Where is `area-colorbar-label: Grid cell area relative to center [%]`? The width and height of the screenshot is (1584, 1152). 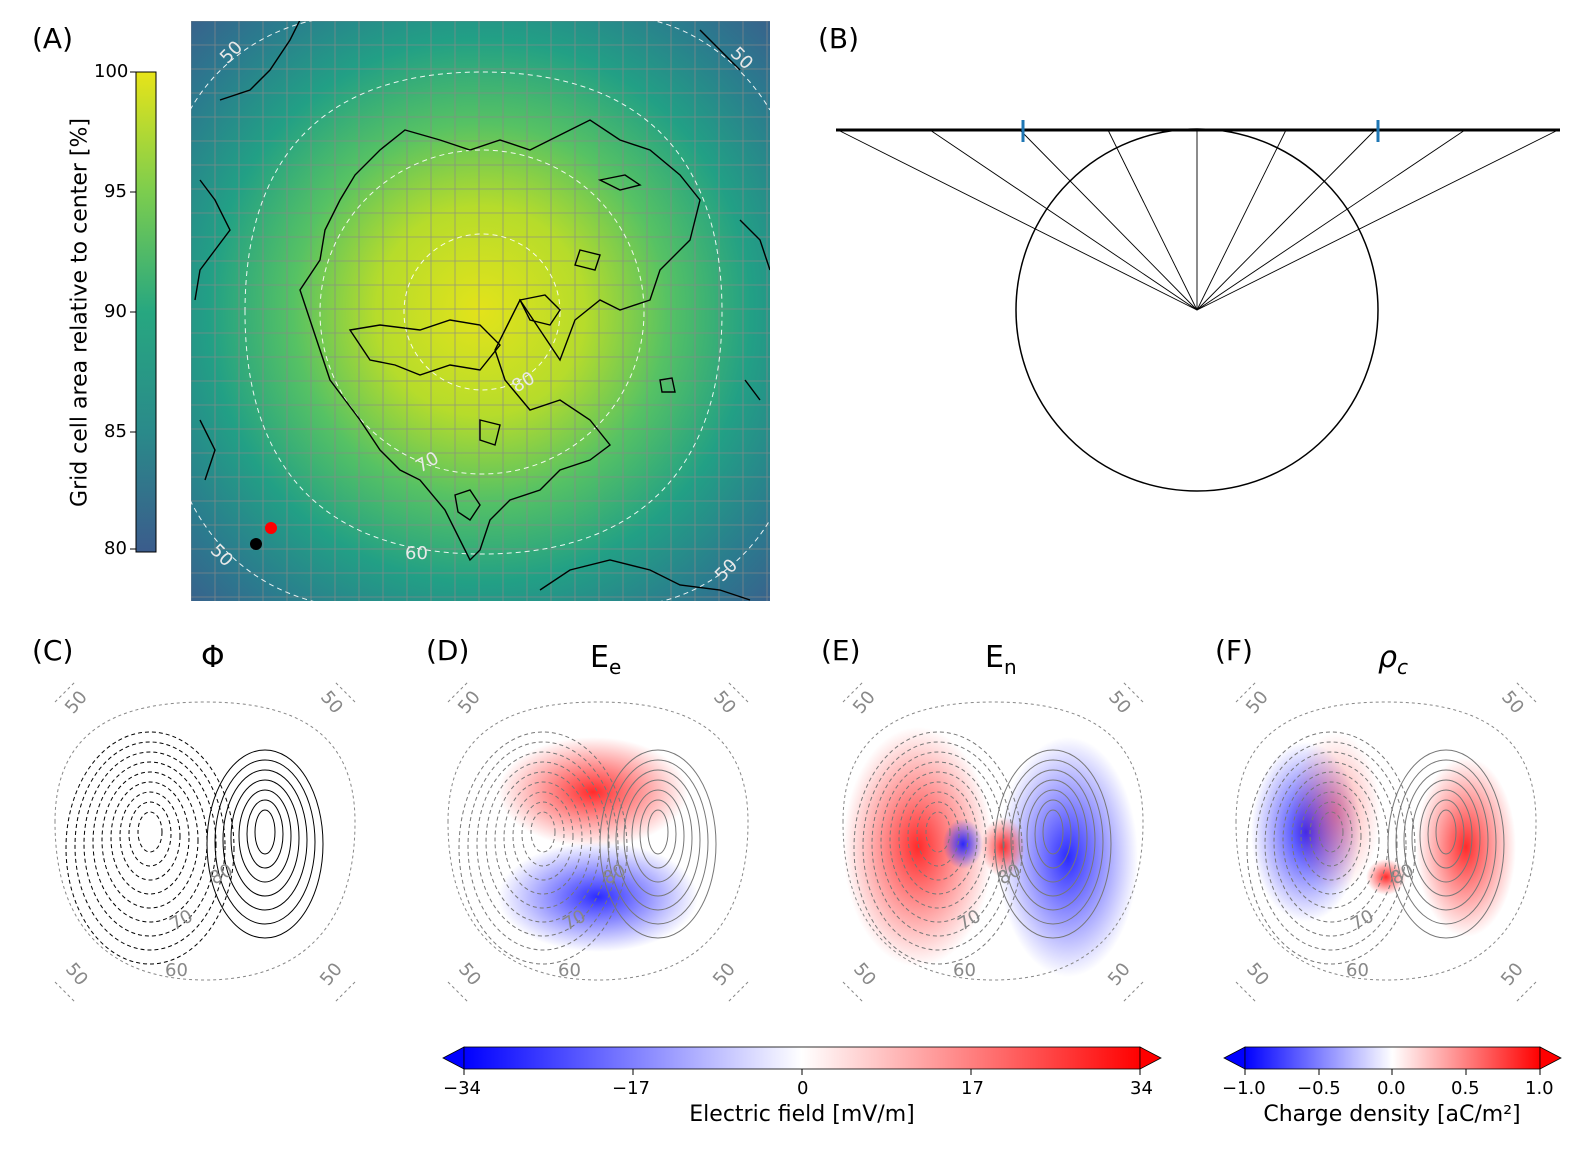 area-colorbar-label: Grid cell area relative to center [%] is located at coordinates (80, 312).